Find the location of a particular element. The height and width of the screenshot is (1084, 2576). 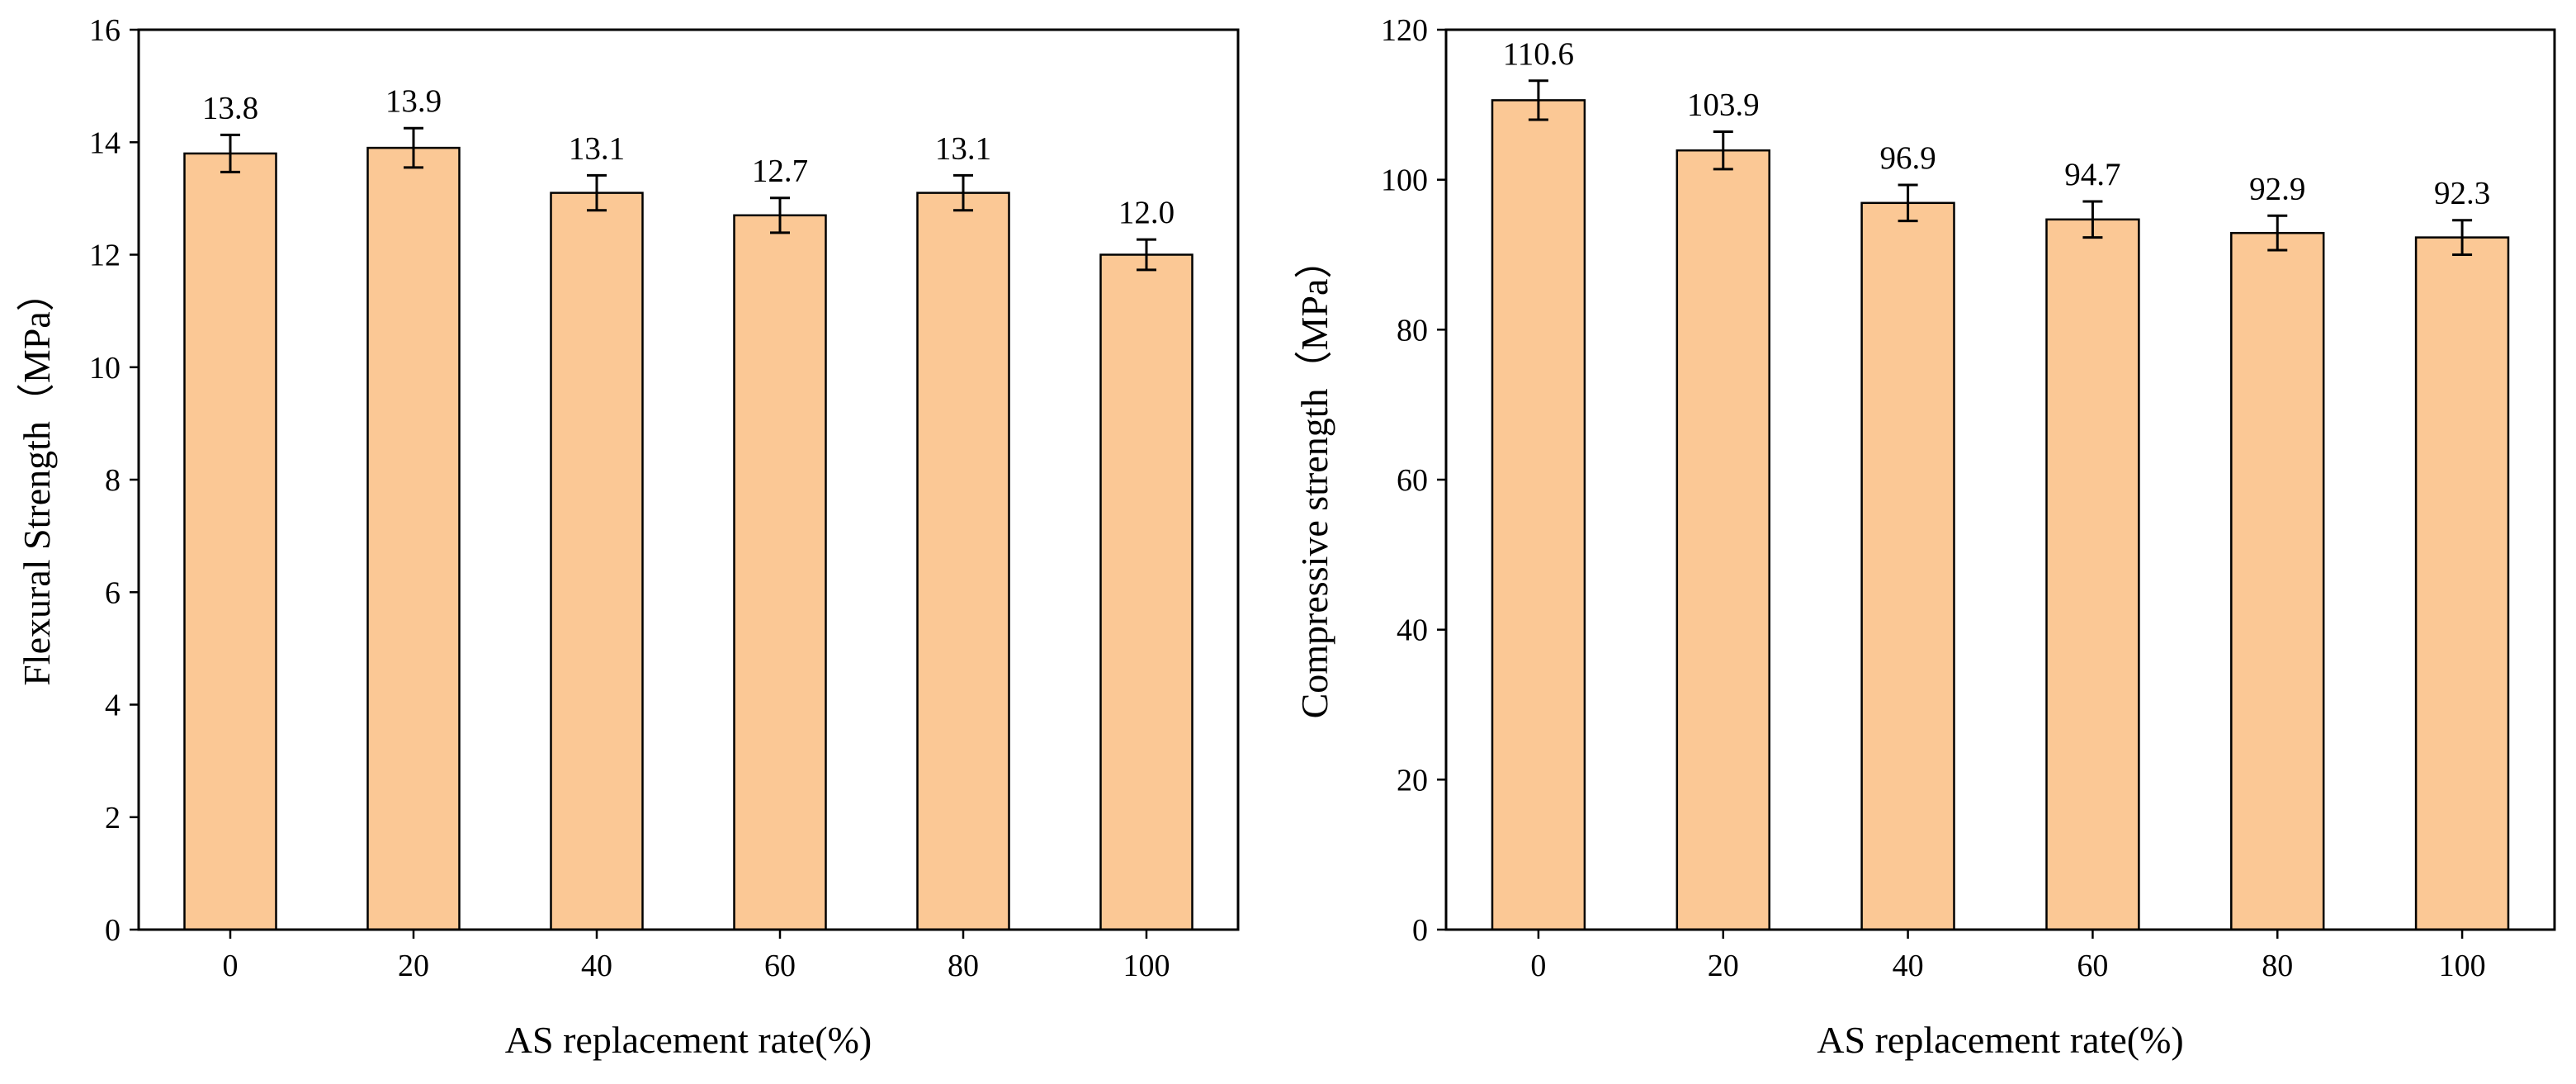

y-tick-label-16: 16 is located at coordinates (105, 31).